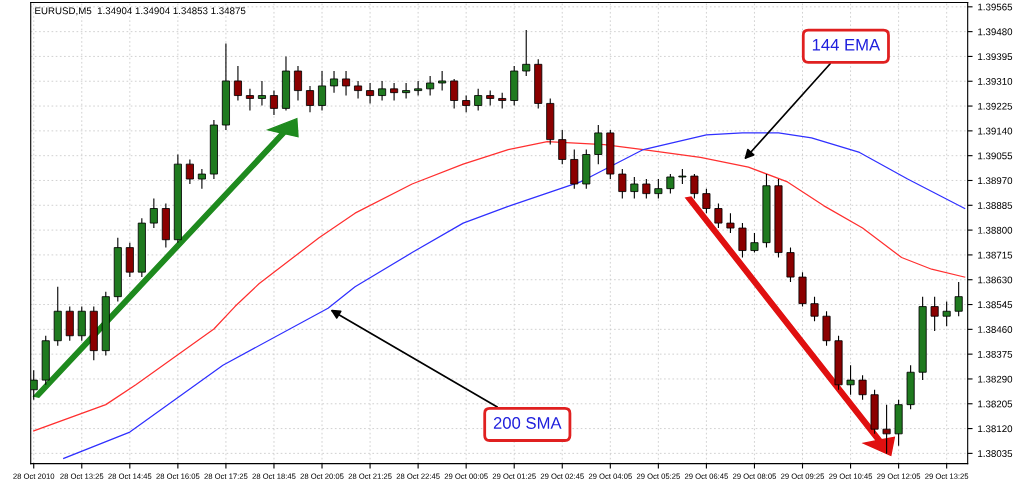 This screenshot has height=488, width=1024. Describe the element at coordinates (995, 404) in the screenshot. I see `y-tick-label: 1.38205` at that location.